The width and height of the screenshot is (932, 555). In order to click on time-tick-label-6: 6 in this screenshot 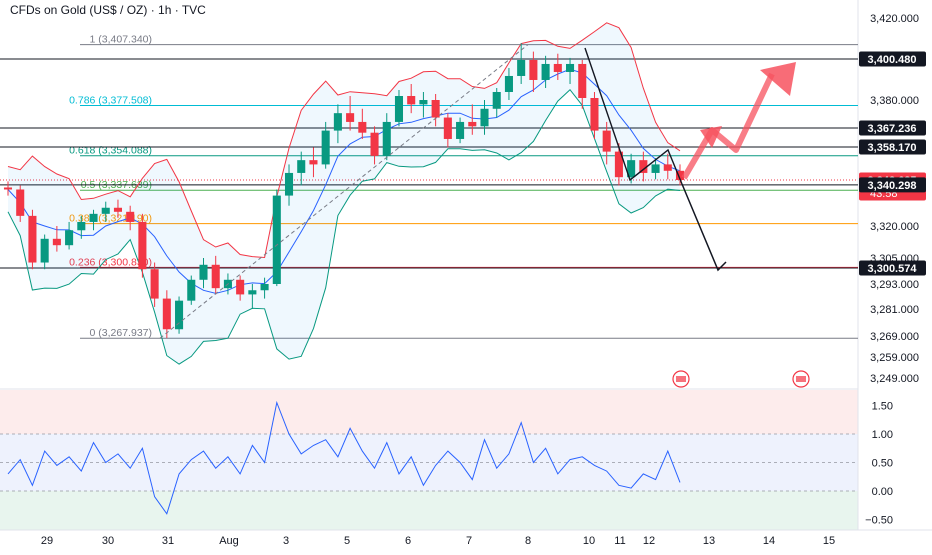, I will do `click(408, 541)`.